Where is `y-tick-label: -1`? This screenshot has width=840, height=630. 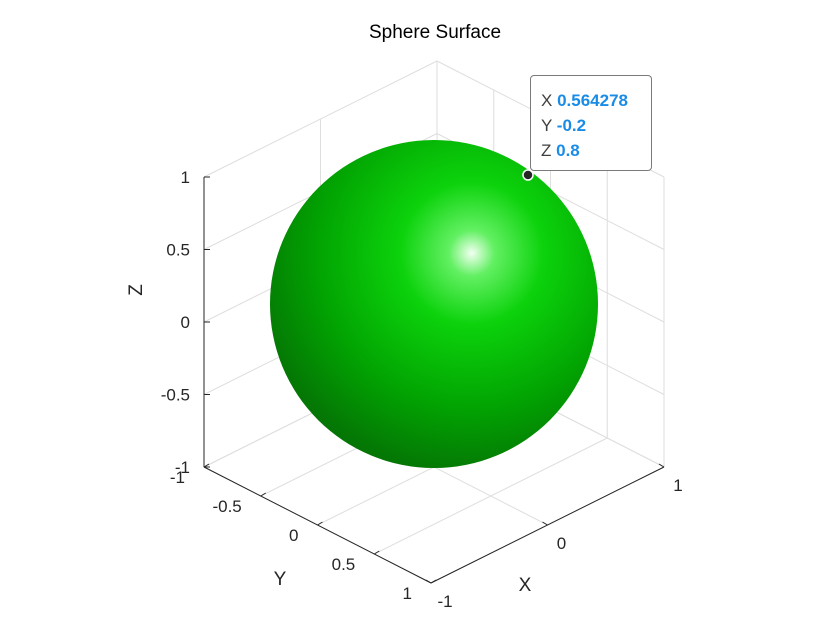 y-tick-label: -1 is located at coordinates (177, 477).